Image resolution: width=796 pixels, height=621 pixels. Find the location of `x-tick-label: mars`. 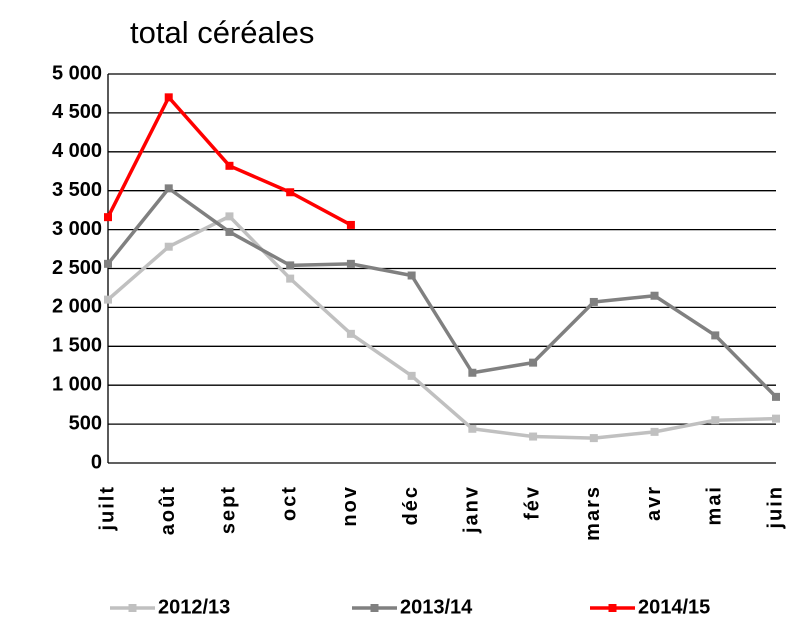

x-tick-label: mars is located at coordinates (593, 513).